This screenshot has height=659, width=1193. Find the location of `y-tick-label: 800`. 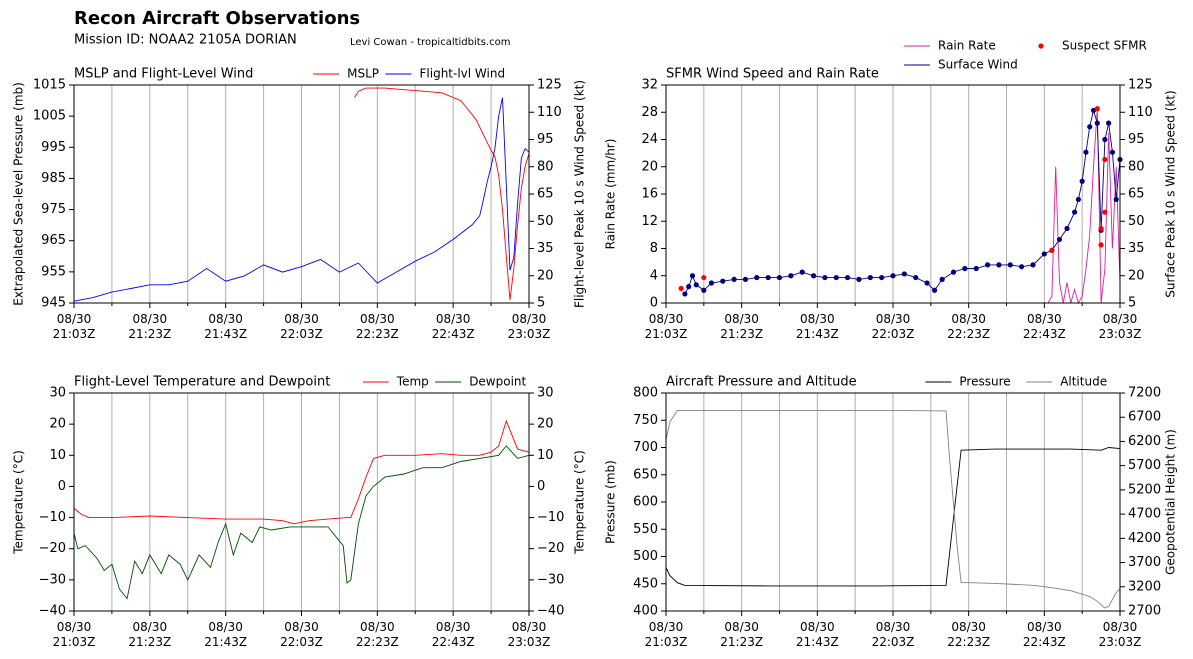

y-tick-label: 800 is located at coordinates (645, 393).